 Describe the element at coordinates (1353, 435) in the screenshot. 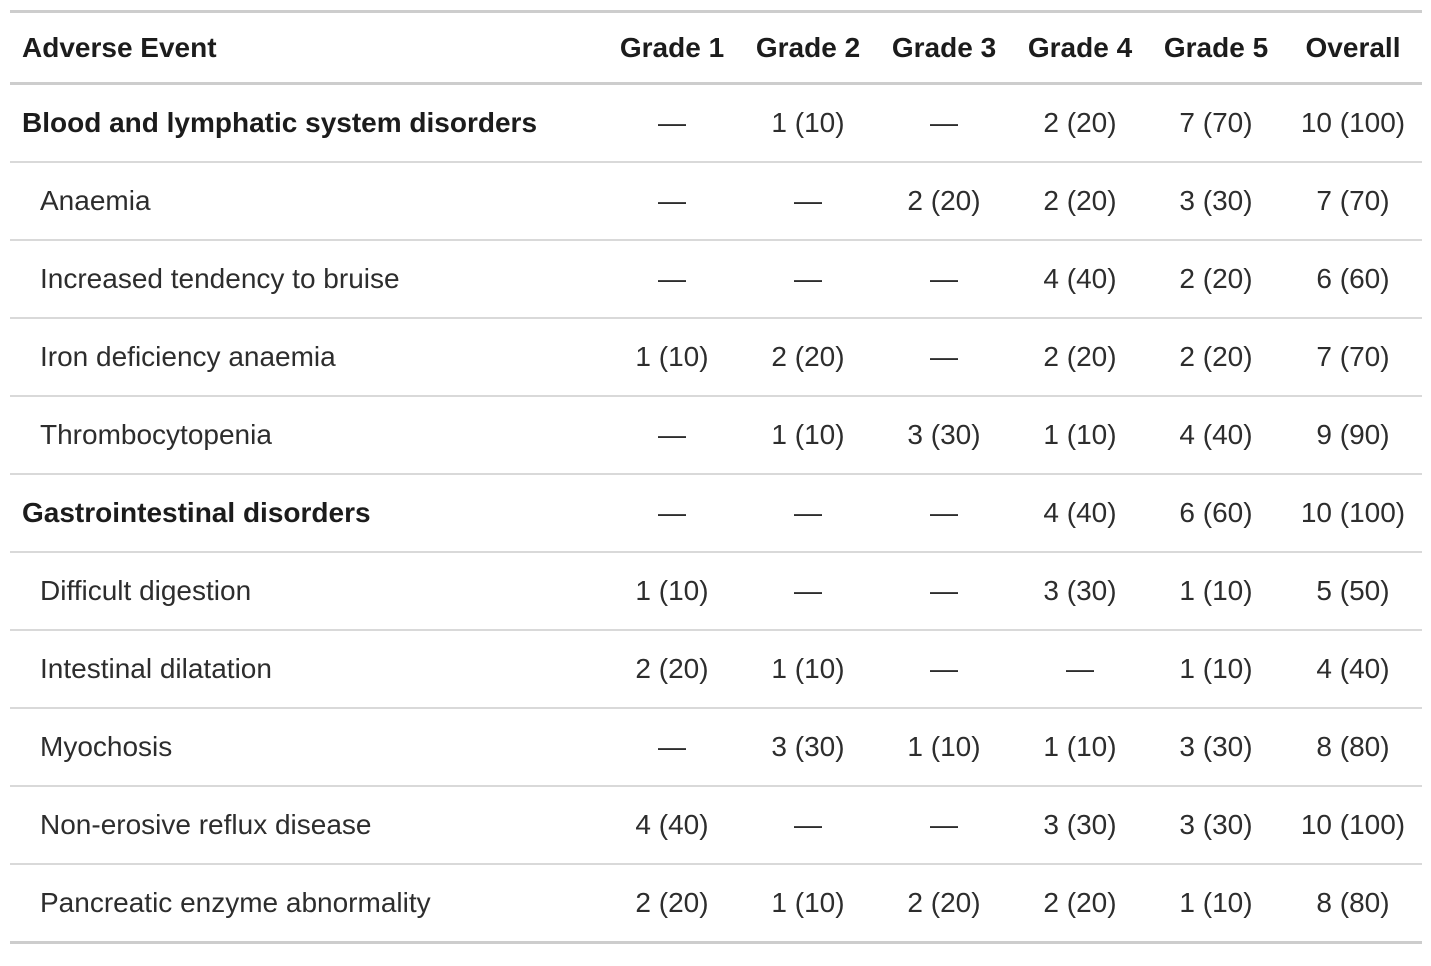

I see `value-cell: 9 (90)` at that location.